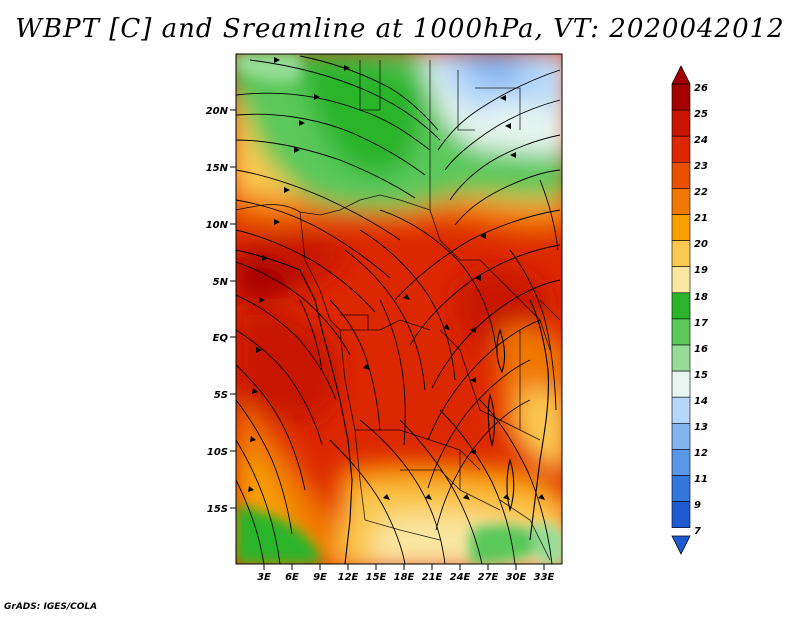 This screenshot has width=800, height=618. I want to click on colorbar-label: 25, so click(701, 114).